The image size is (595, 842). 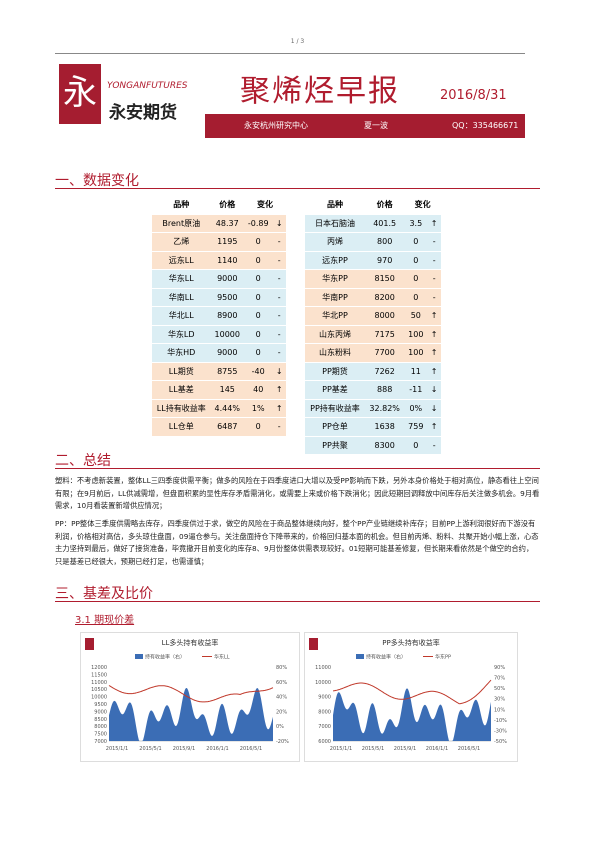 What do you see at coordinates (100, 712) in the screenshot?
I see `axis-label: 9000` at bounding box center [100, 712].